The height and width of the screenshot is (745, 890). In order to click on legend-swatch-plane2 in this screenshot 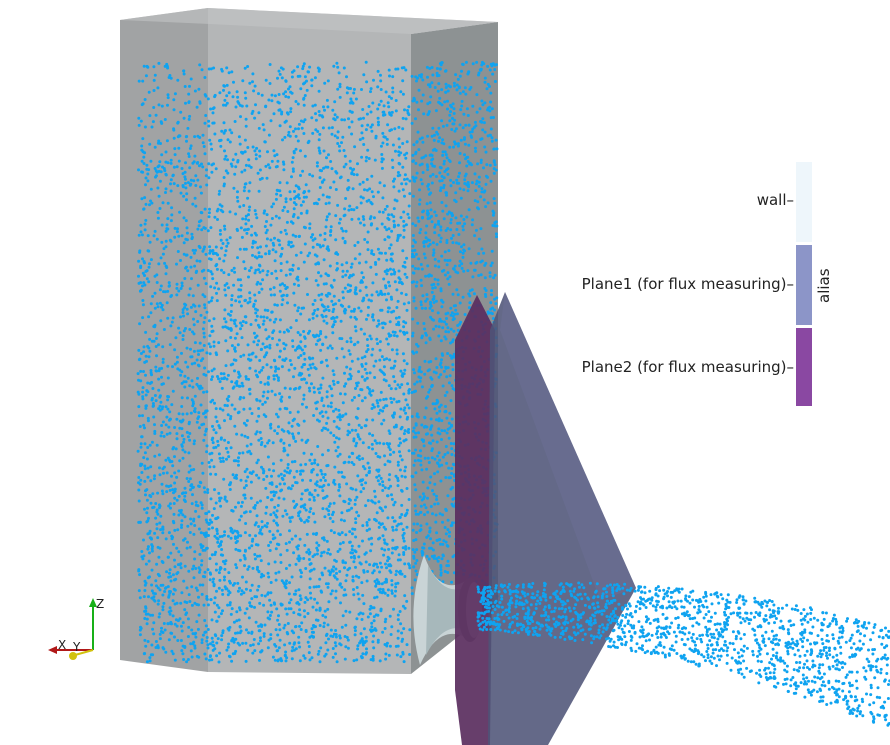, I will do `click(804, 367)`.